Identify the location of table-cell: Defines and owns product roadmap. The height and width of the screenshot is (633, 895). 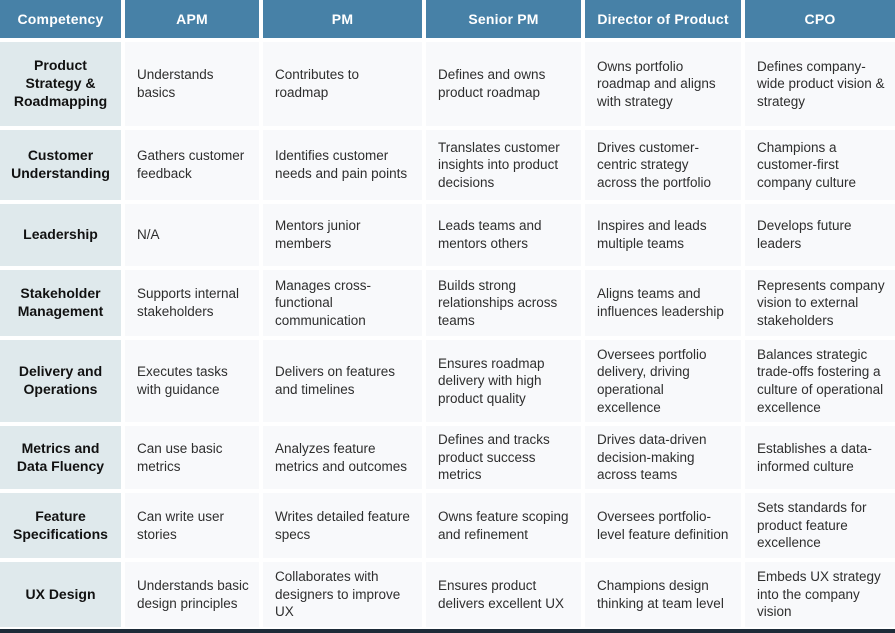
(503, 84).